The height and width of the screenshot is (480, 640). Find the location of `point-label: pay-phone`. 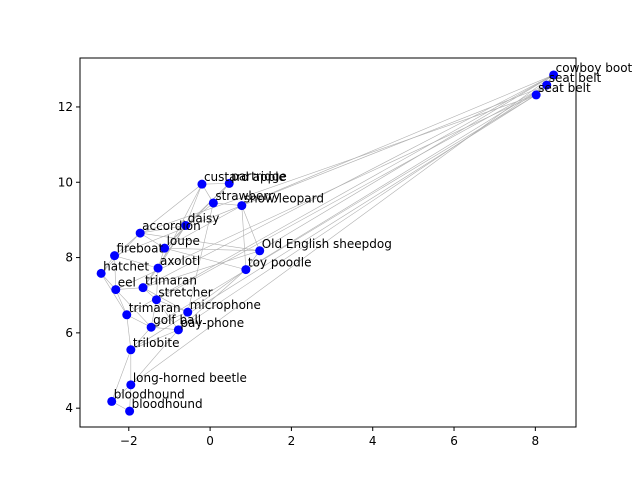

point-label: pay-phone is located at coordinates (212, 323).